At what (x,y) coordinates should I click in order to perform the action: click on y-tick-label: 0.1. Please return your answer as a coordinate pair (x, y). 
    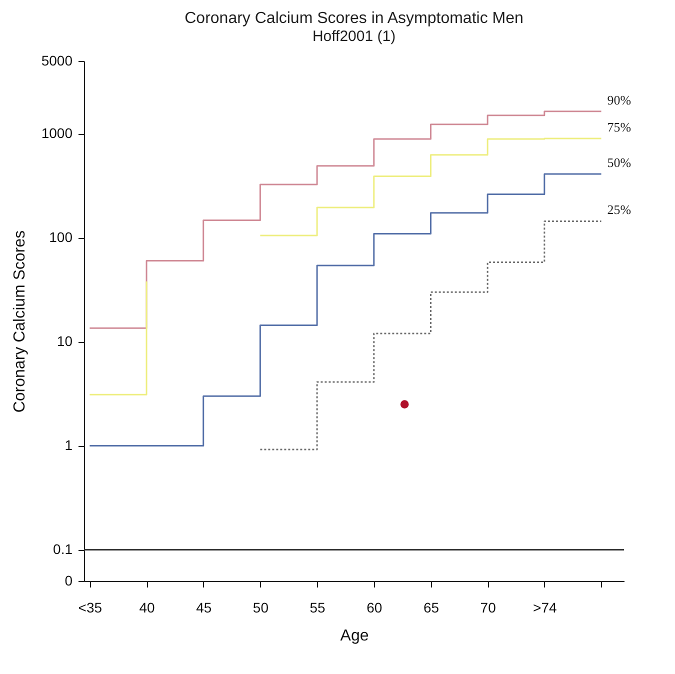
    Looking at the image, I should click on (63, 549).